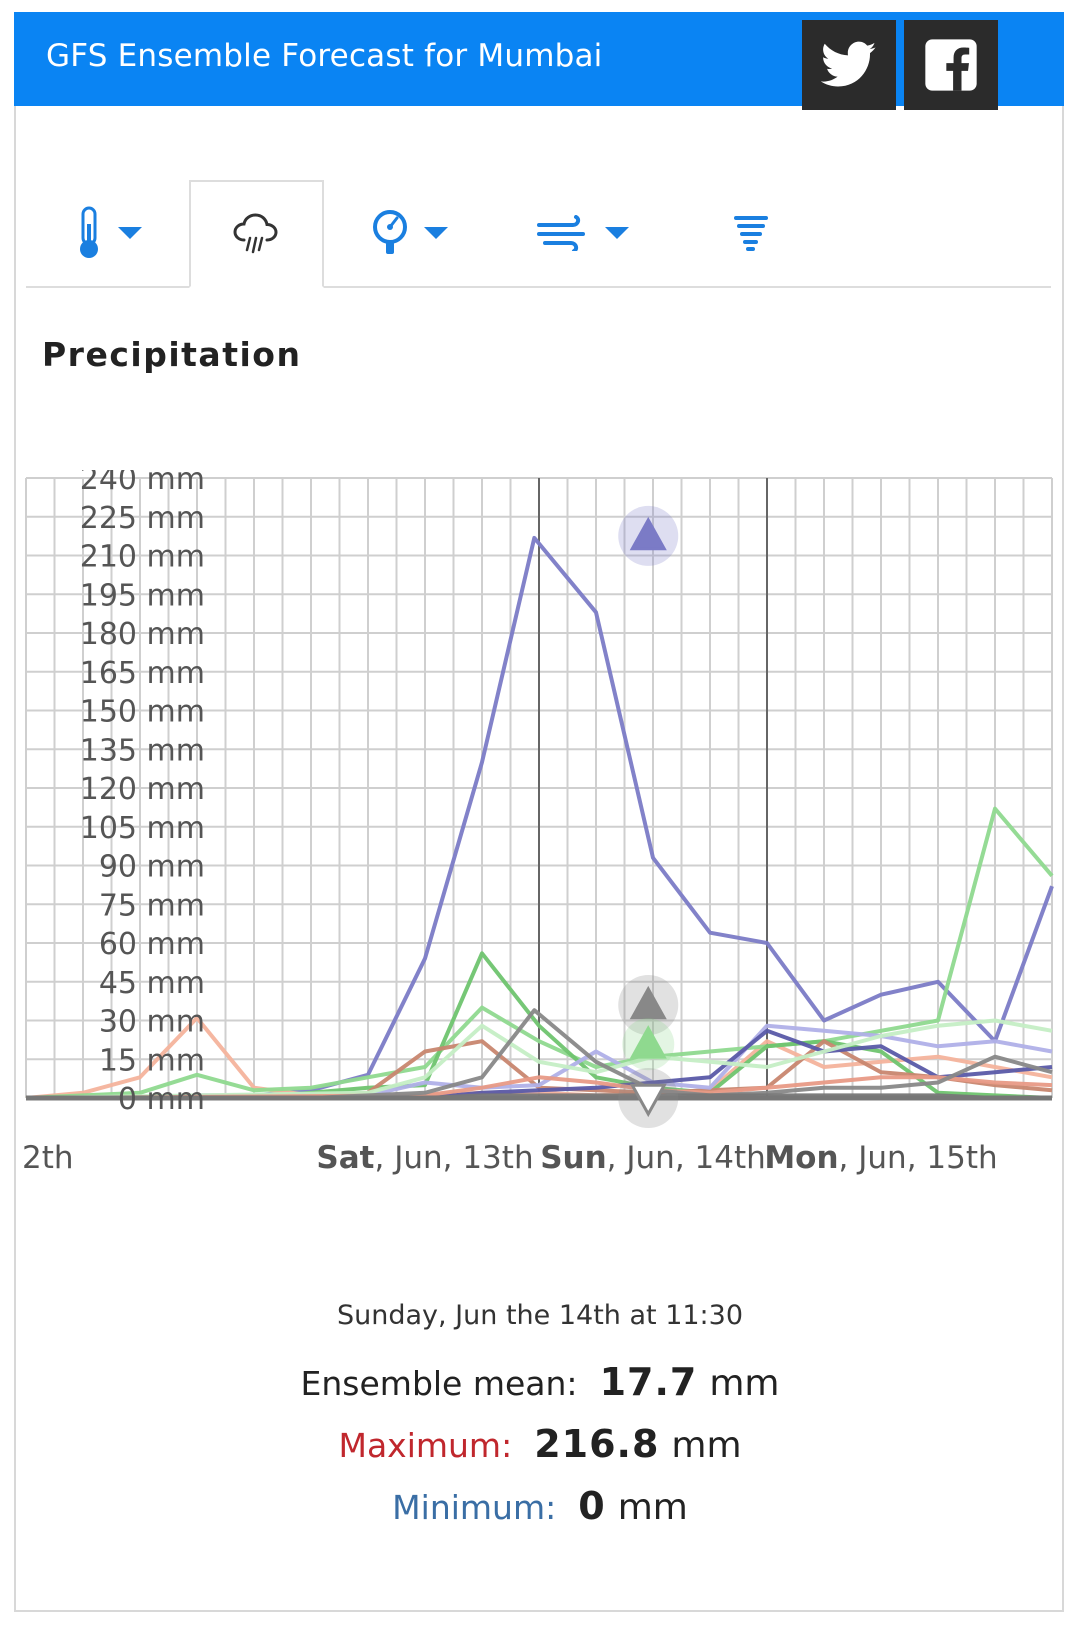 The image size is (1080, 1625). I want to click on mean-row: Ensemble mean: 17.7 mm, so click(540, 1382).